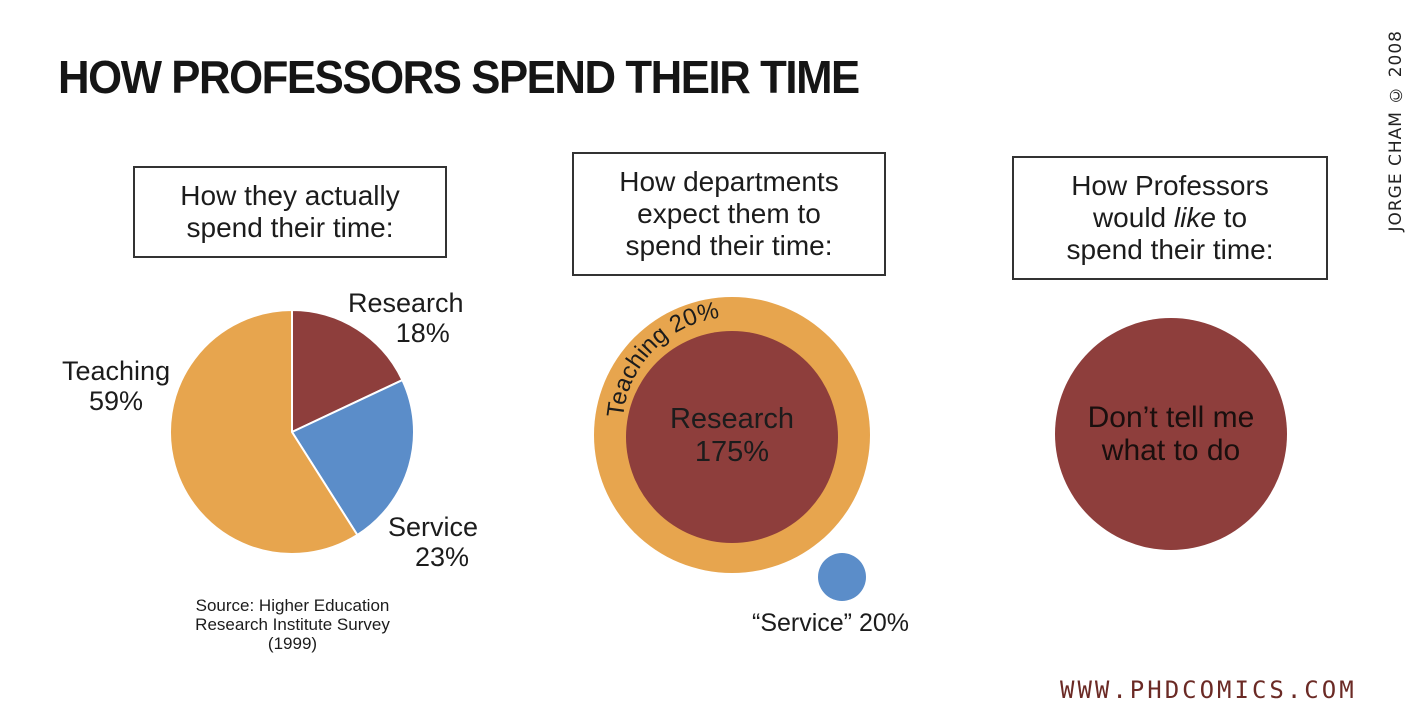  Describe the element at coordinates (459, 77) in the screenshot. I see `page-title: HOW PROFESSORS SPEND THEIR TIME` at that location.